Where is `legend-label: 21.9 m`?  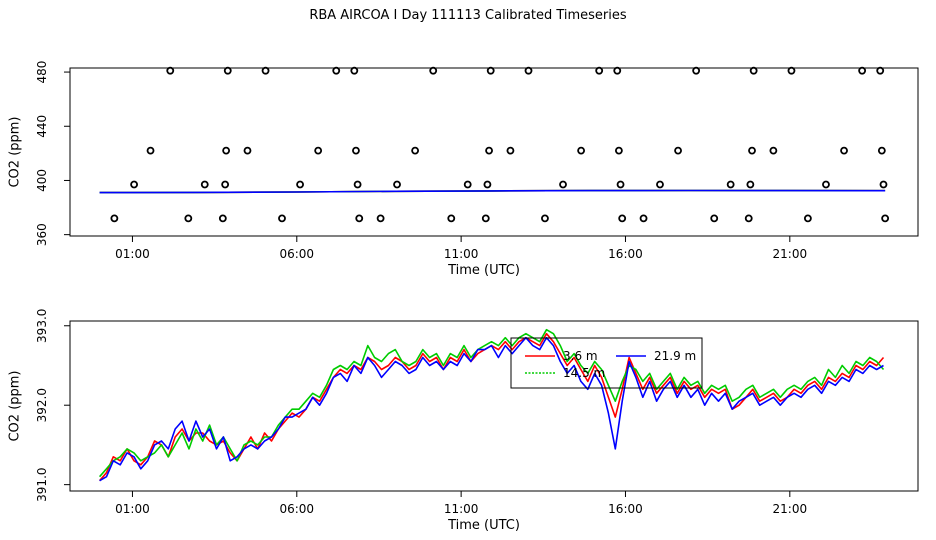 legend-label: 21.9 m is located at coordinates (675, 356).